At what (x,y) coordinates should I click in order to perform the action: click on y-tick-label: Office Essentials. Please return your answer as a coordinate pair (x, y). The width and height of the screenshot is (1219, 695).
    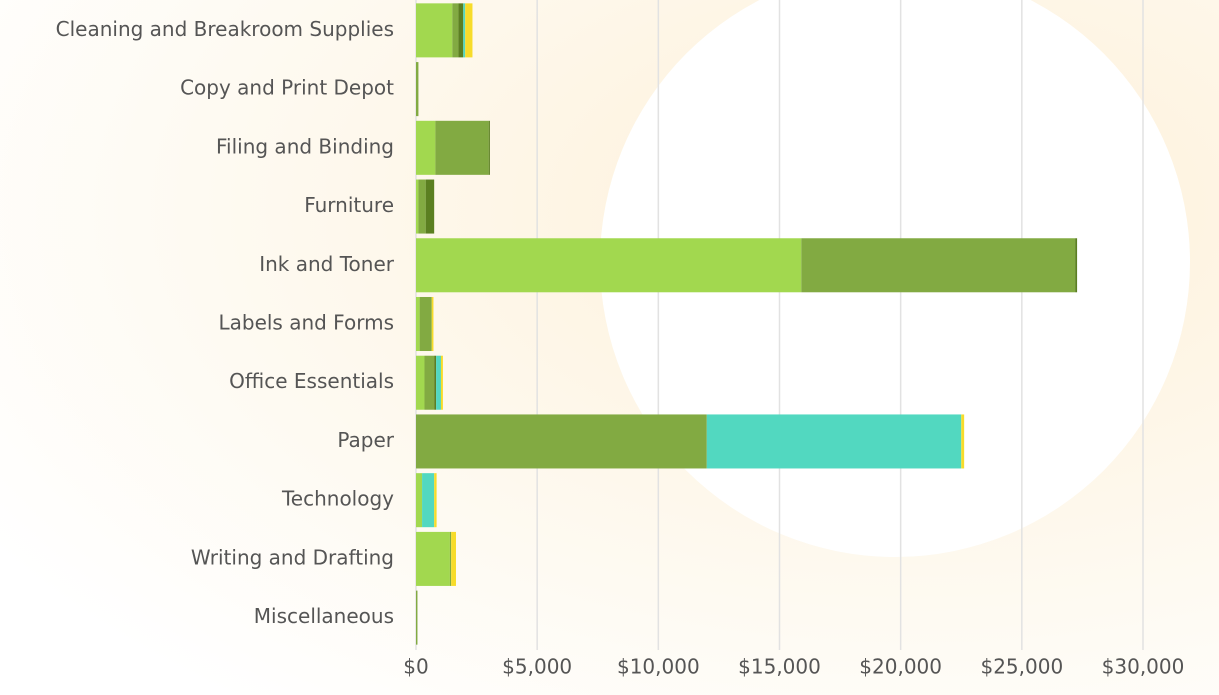
    Looking at the image, I should click on (311, 381).